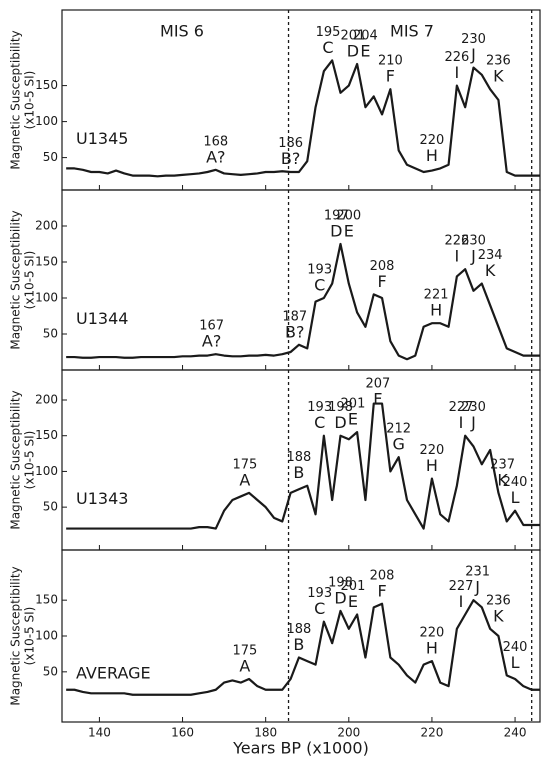 This screenshot has width=550, height=758. What do you see at coordinates (46, 226) in the screenshot?
I see `y-tick-label: 200` at bounding box center [46, 226].